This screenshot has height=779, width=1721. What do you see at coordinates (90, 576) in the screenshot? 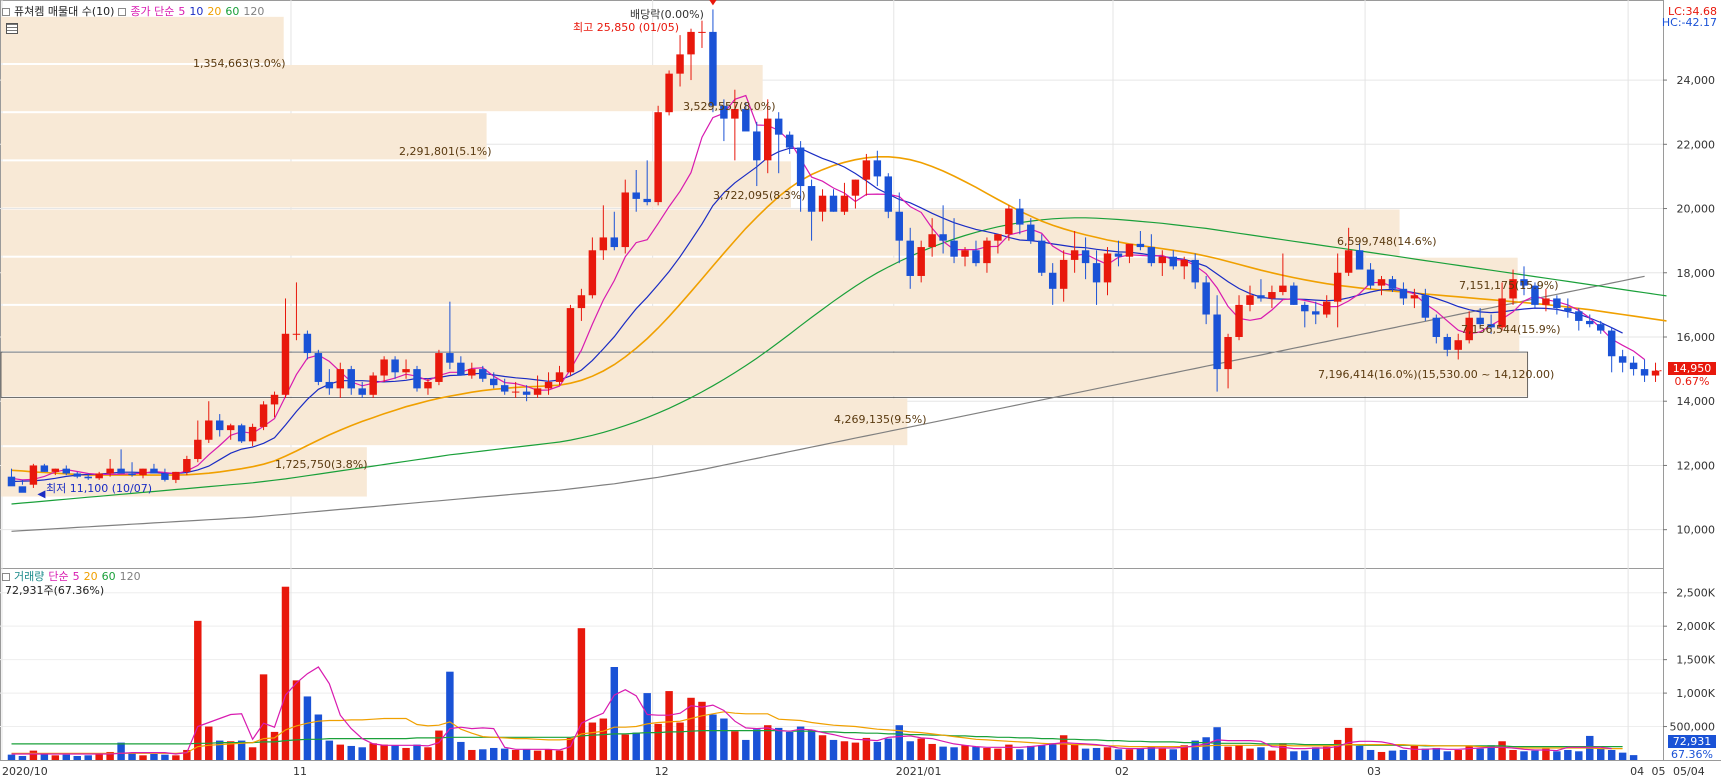
I see `vol-ma20-label: 20` at bounding box center [90, 576].